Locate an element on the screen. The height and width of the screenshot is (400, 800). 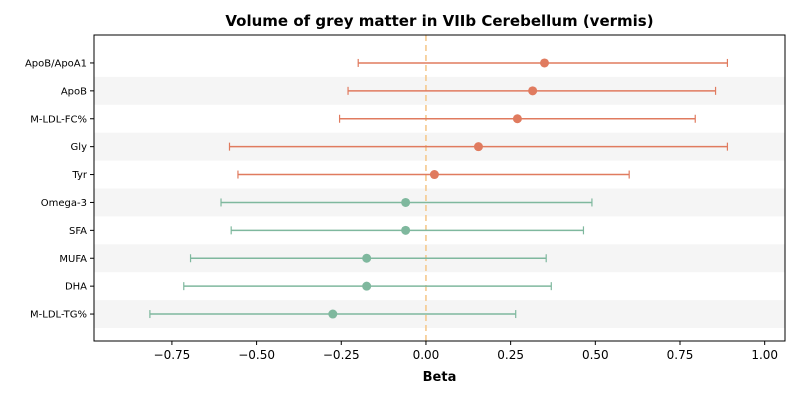
x-tick-label: 0.25 is located at coordinates (510, 355).